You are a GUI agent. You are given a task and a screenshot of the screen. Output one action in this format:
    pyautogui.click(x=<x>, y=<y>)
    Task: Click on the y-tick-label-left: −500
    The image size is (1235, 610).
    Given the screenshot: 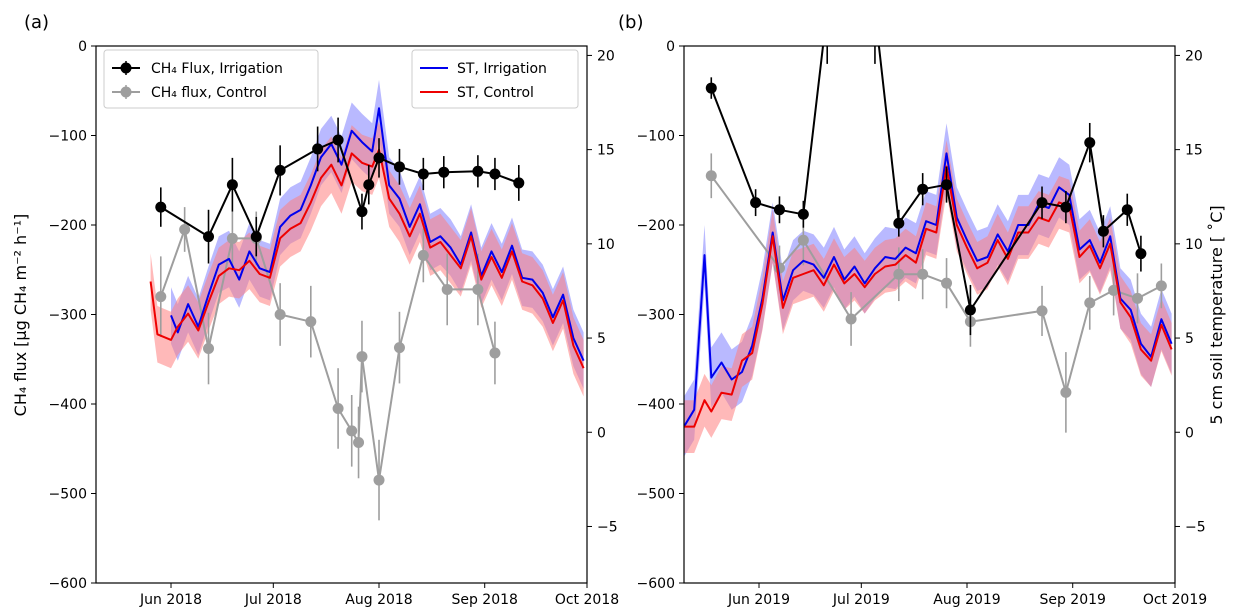 What is the action you would take?
    pyautogui.click(x=68, y=495)
    